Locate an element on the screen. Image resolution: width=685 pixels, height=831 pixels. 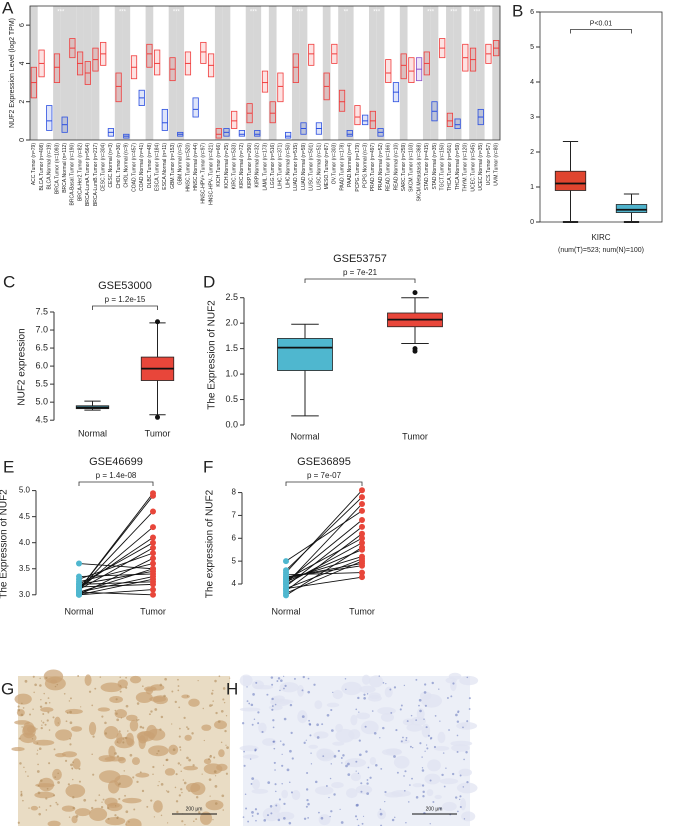
y-tick-label: 6 is located at coordinates (22, 25).